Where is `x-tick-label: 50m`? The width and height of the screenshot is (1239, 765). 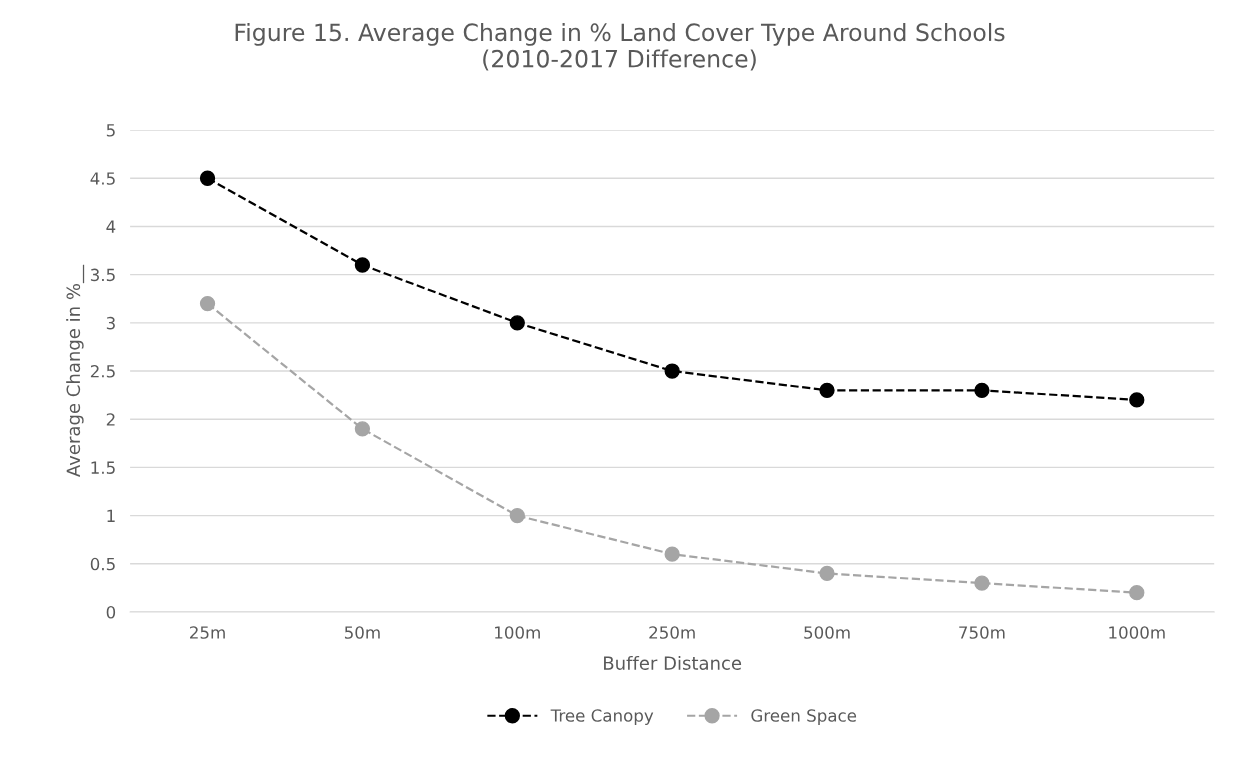 x-tick-label: 50m is located at coordinates (362, 632).